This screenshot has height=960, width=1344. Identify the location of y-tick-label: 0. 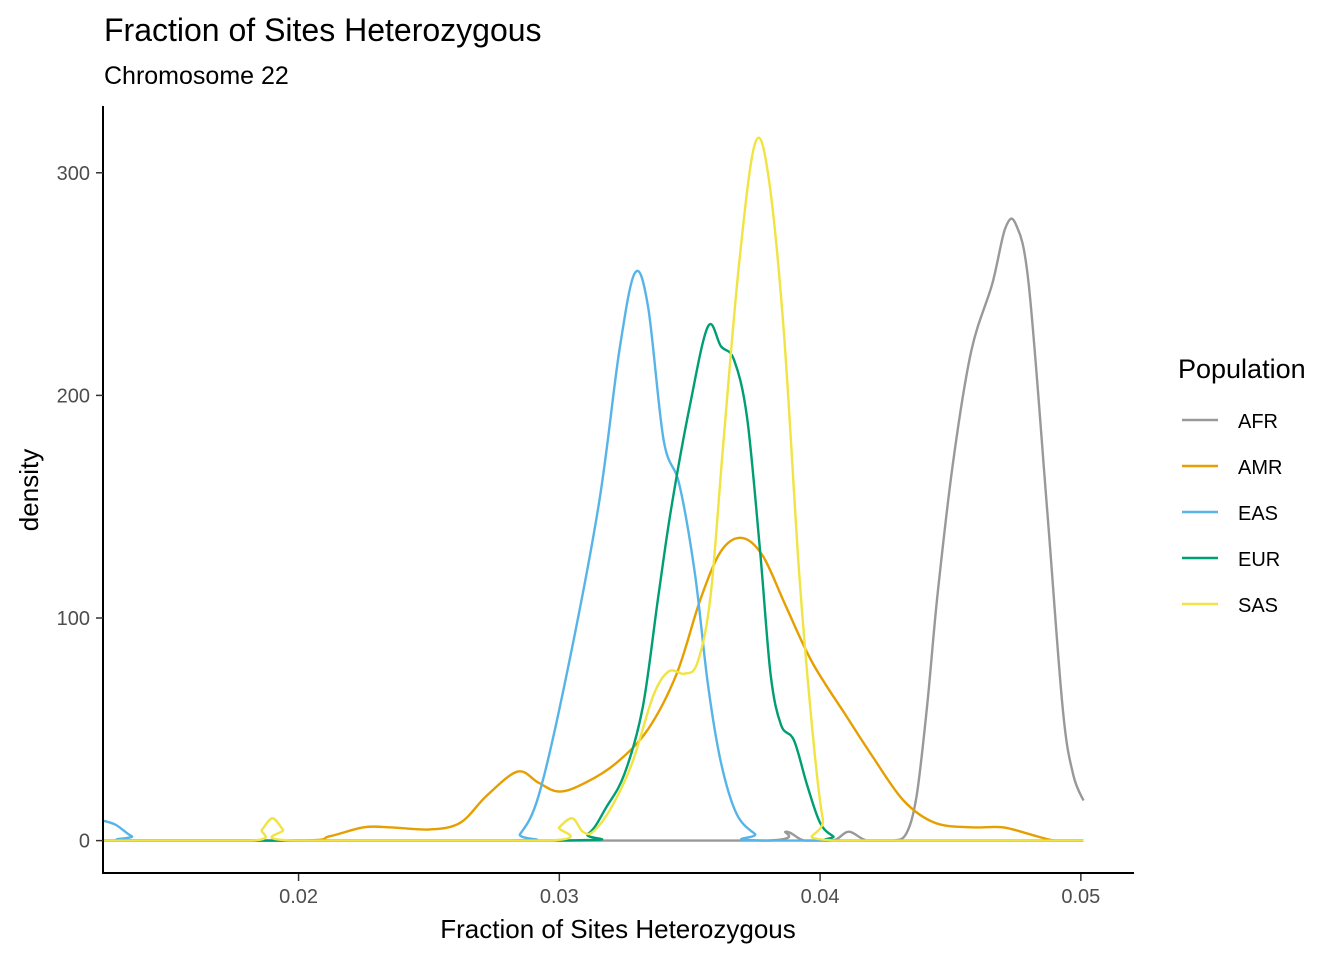
(84, 842).